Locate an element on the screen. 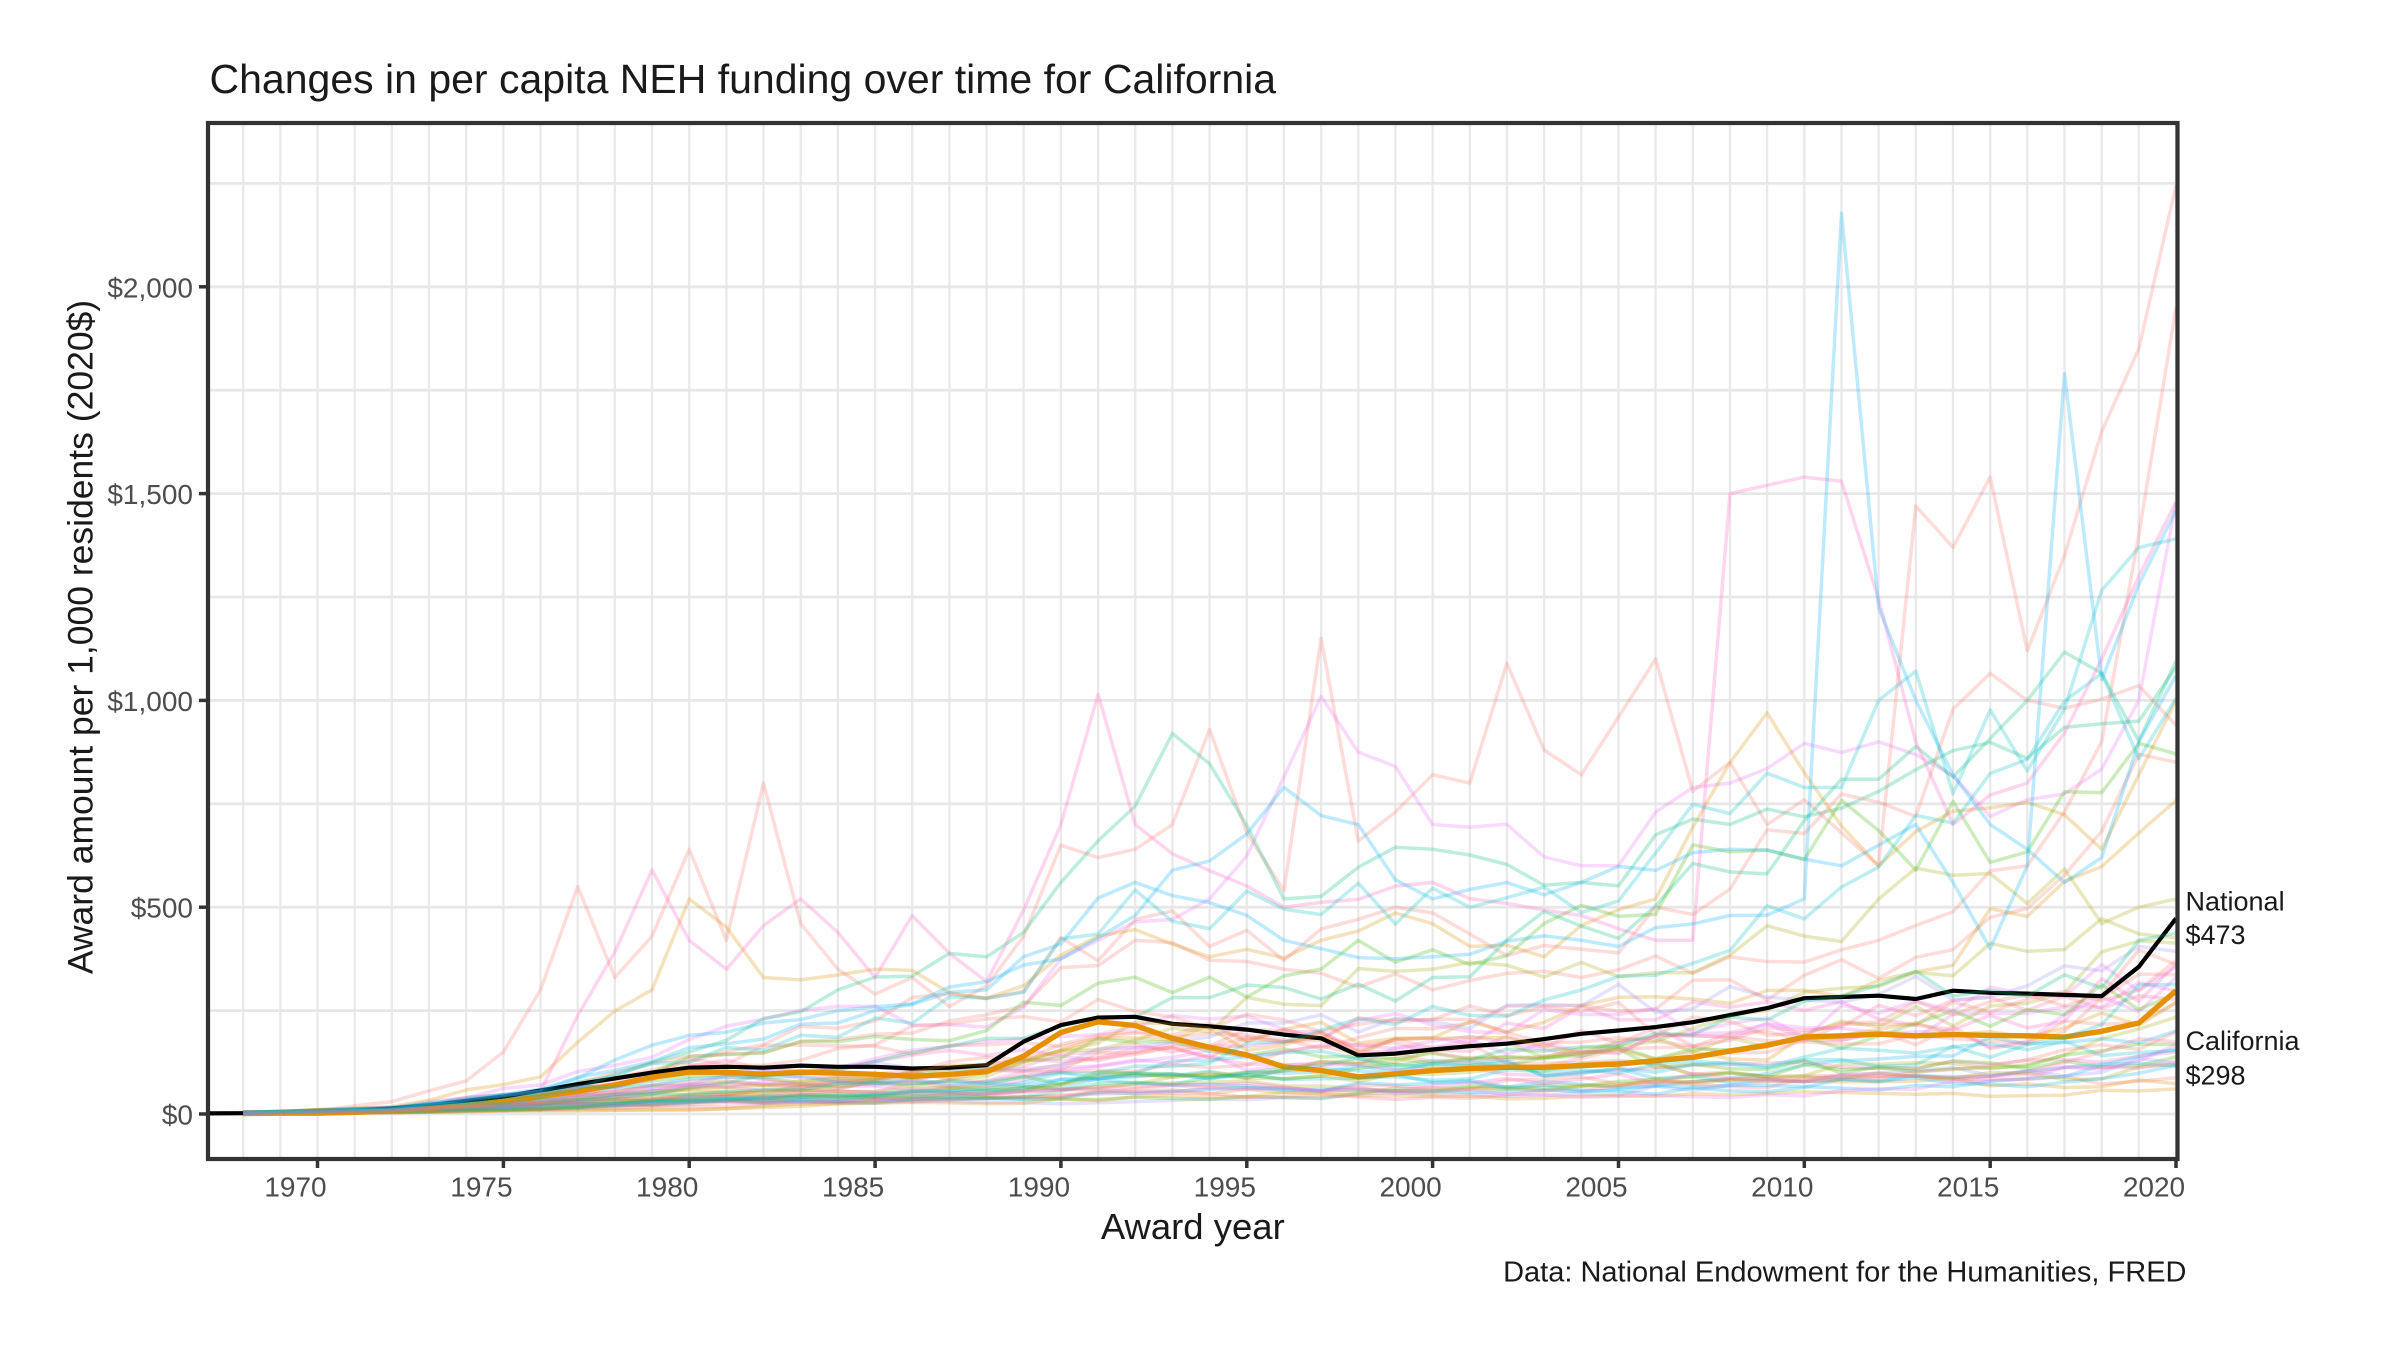 This screenshot has height=1350, width=2400. svg-text: California is located at coordinates (2243, 1041).